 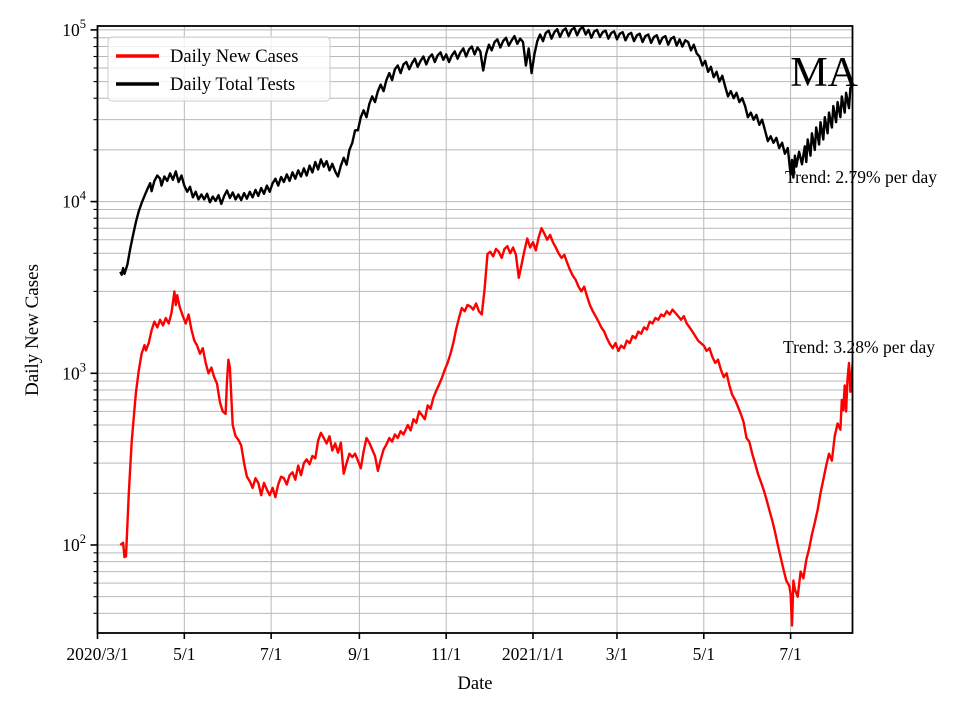 What do you see at coordinates (533, 654) in the screenshot?
I see `x-tick-label: 2021/1/1` at bounding box center [533, 654].